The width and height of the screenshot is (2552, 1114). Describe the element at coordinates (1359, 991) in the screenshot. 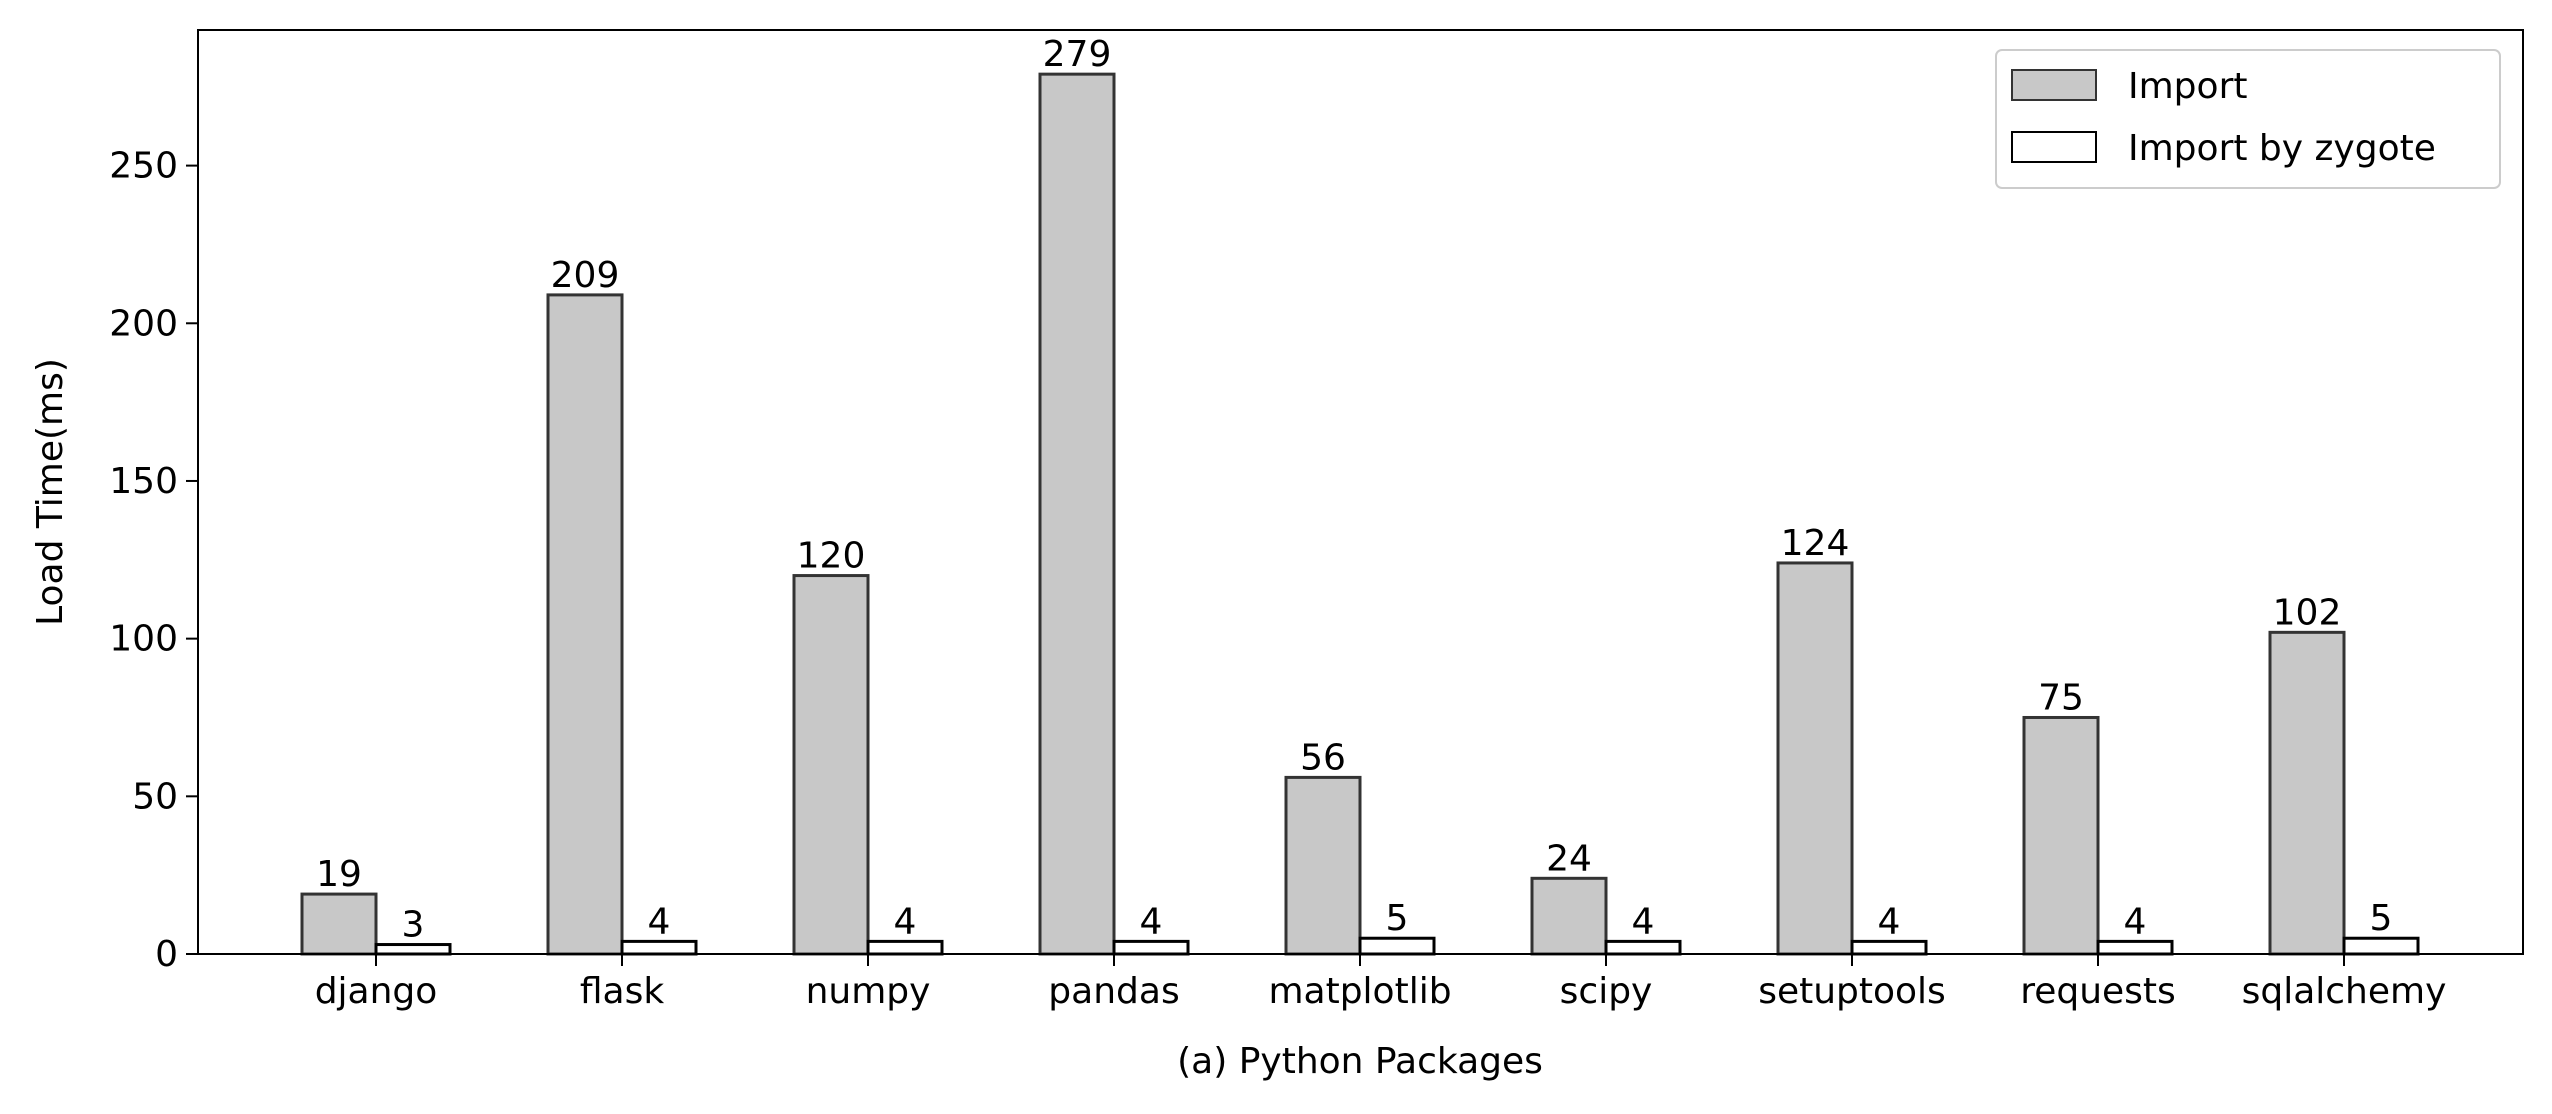

I see `x-tick-label-matplotlib: matplotlib` at that location.